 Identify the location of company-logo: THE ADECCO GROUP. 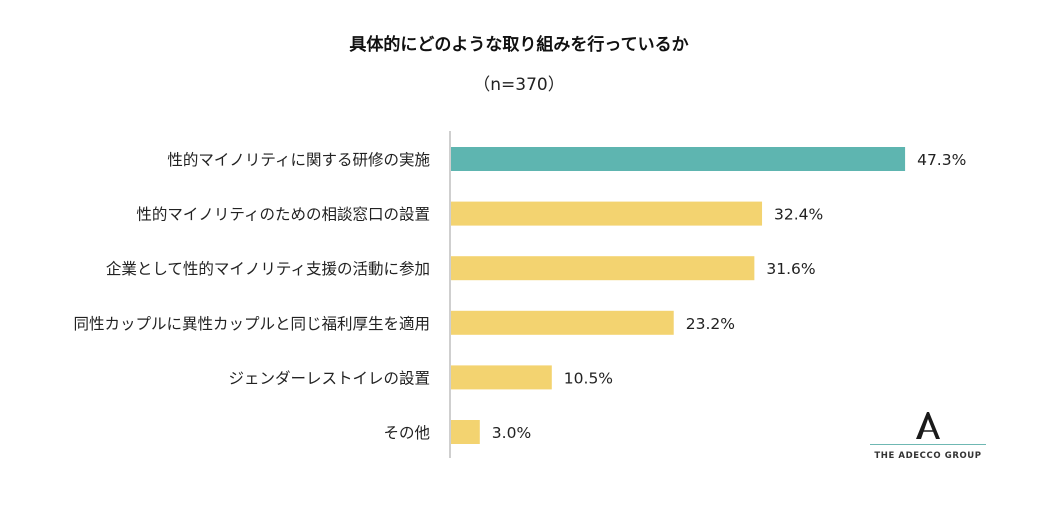
(928, 435).